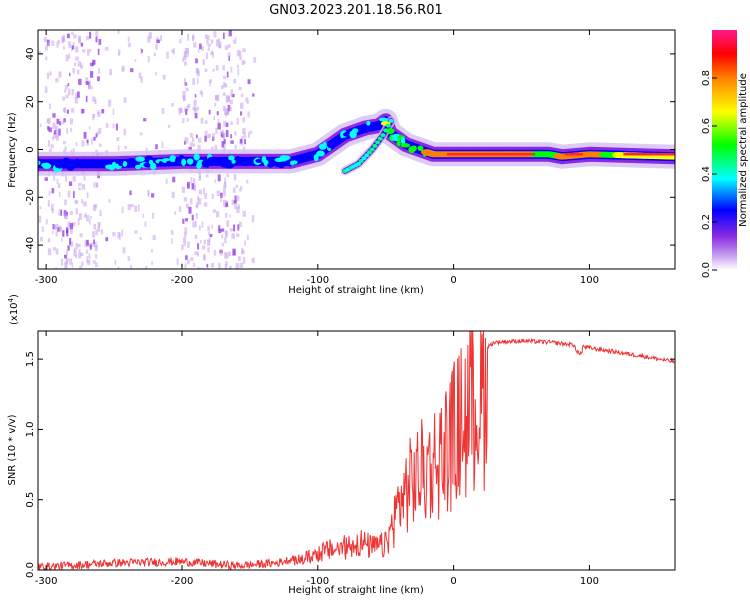 Image resolution: width=750 pixels, height=600 pixels. What do you see at coordinates (724, 150) in the screenshot?
I see `colorbar-gradient` at bounding box center [724, 150].